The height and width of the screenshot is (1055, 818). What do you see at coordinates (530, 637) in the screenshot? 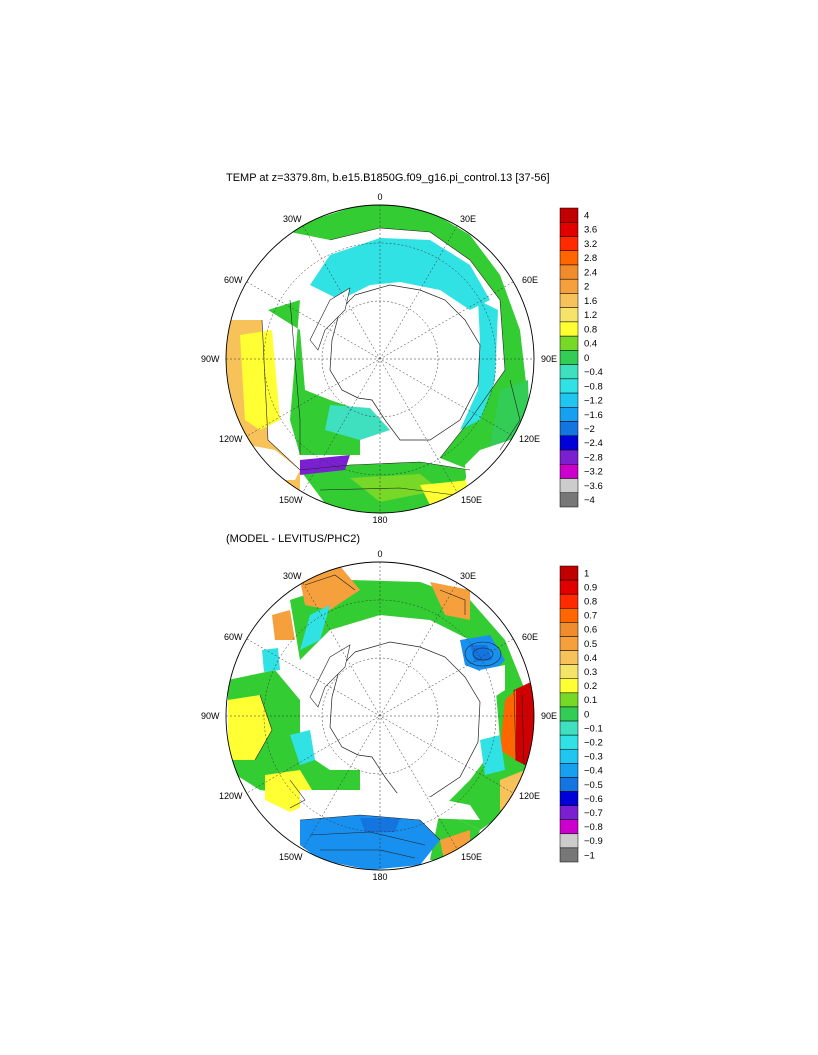
I see `panel2-lon-60e: 60E` at bounding box center [530, 637].